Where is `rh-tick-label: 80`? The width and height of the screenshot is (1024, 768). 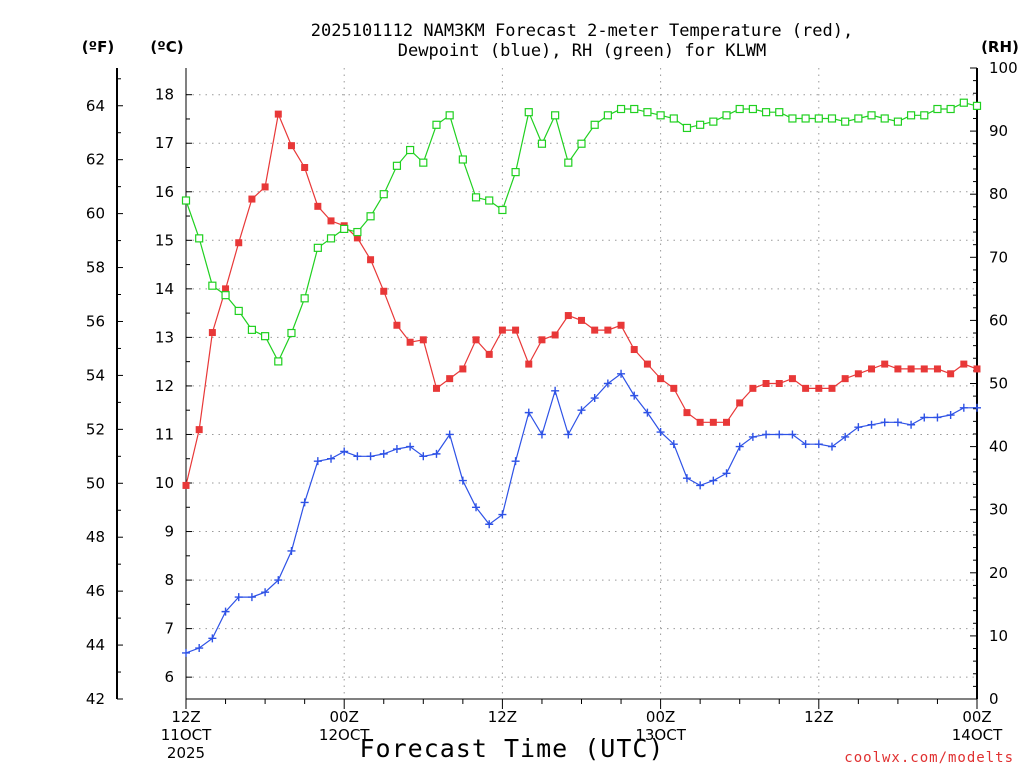 rh-tick-label: 80 is located at coordinates (998, 194).